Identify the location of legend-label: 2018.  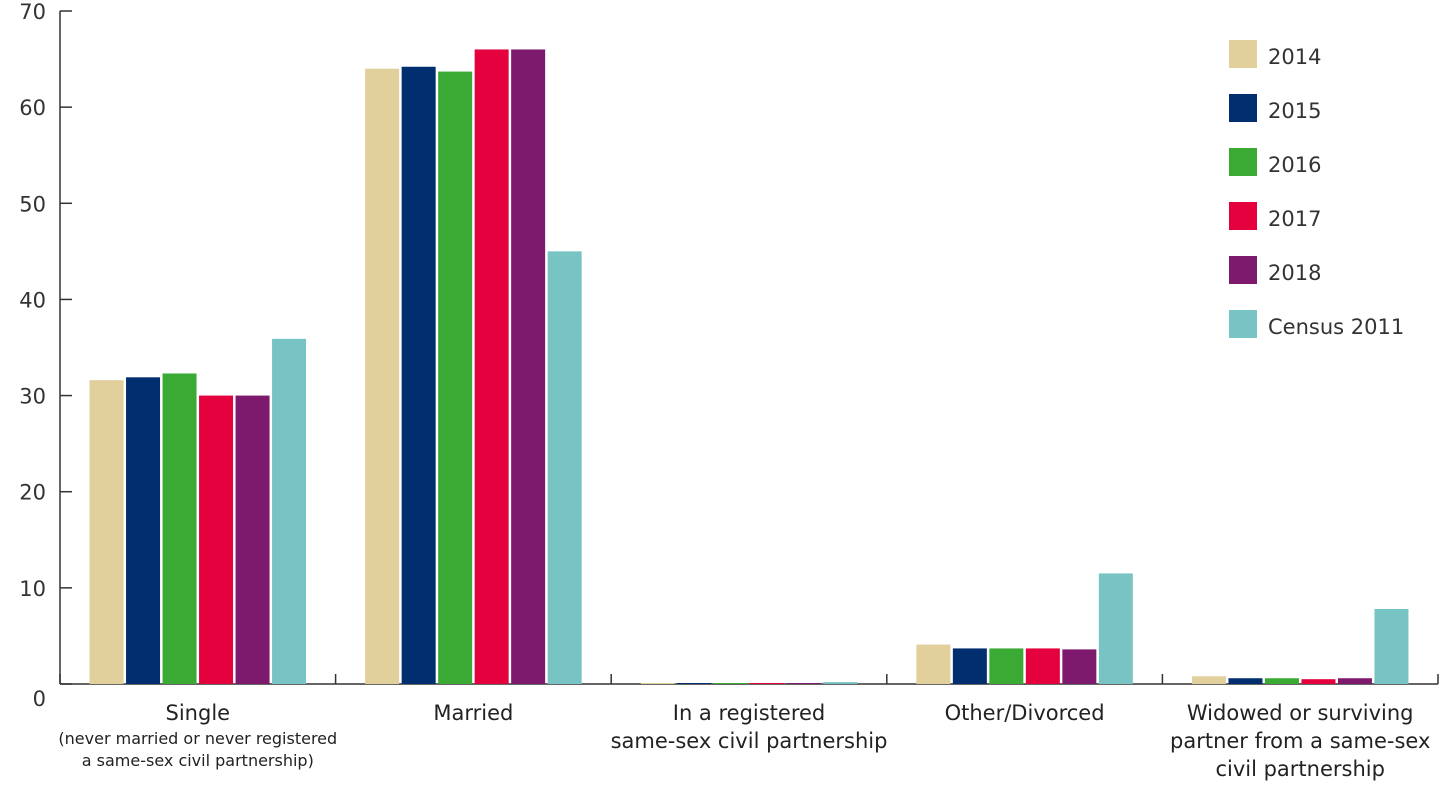
(1294, 273).